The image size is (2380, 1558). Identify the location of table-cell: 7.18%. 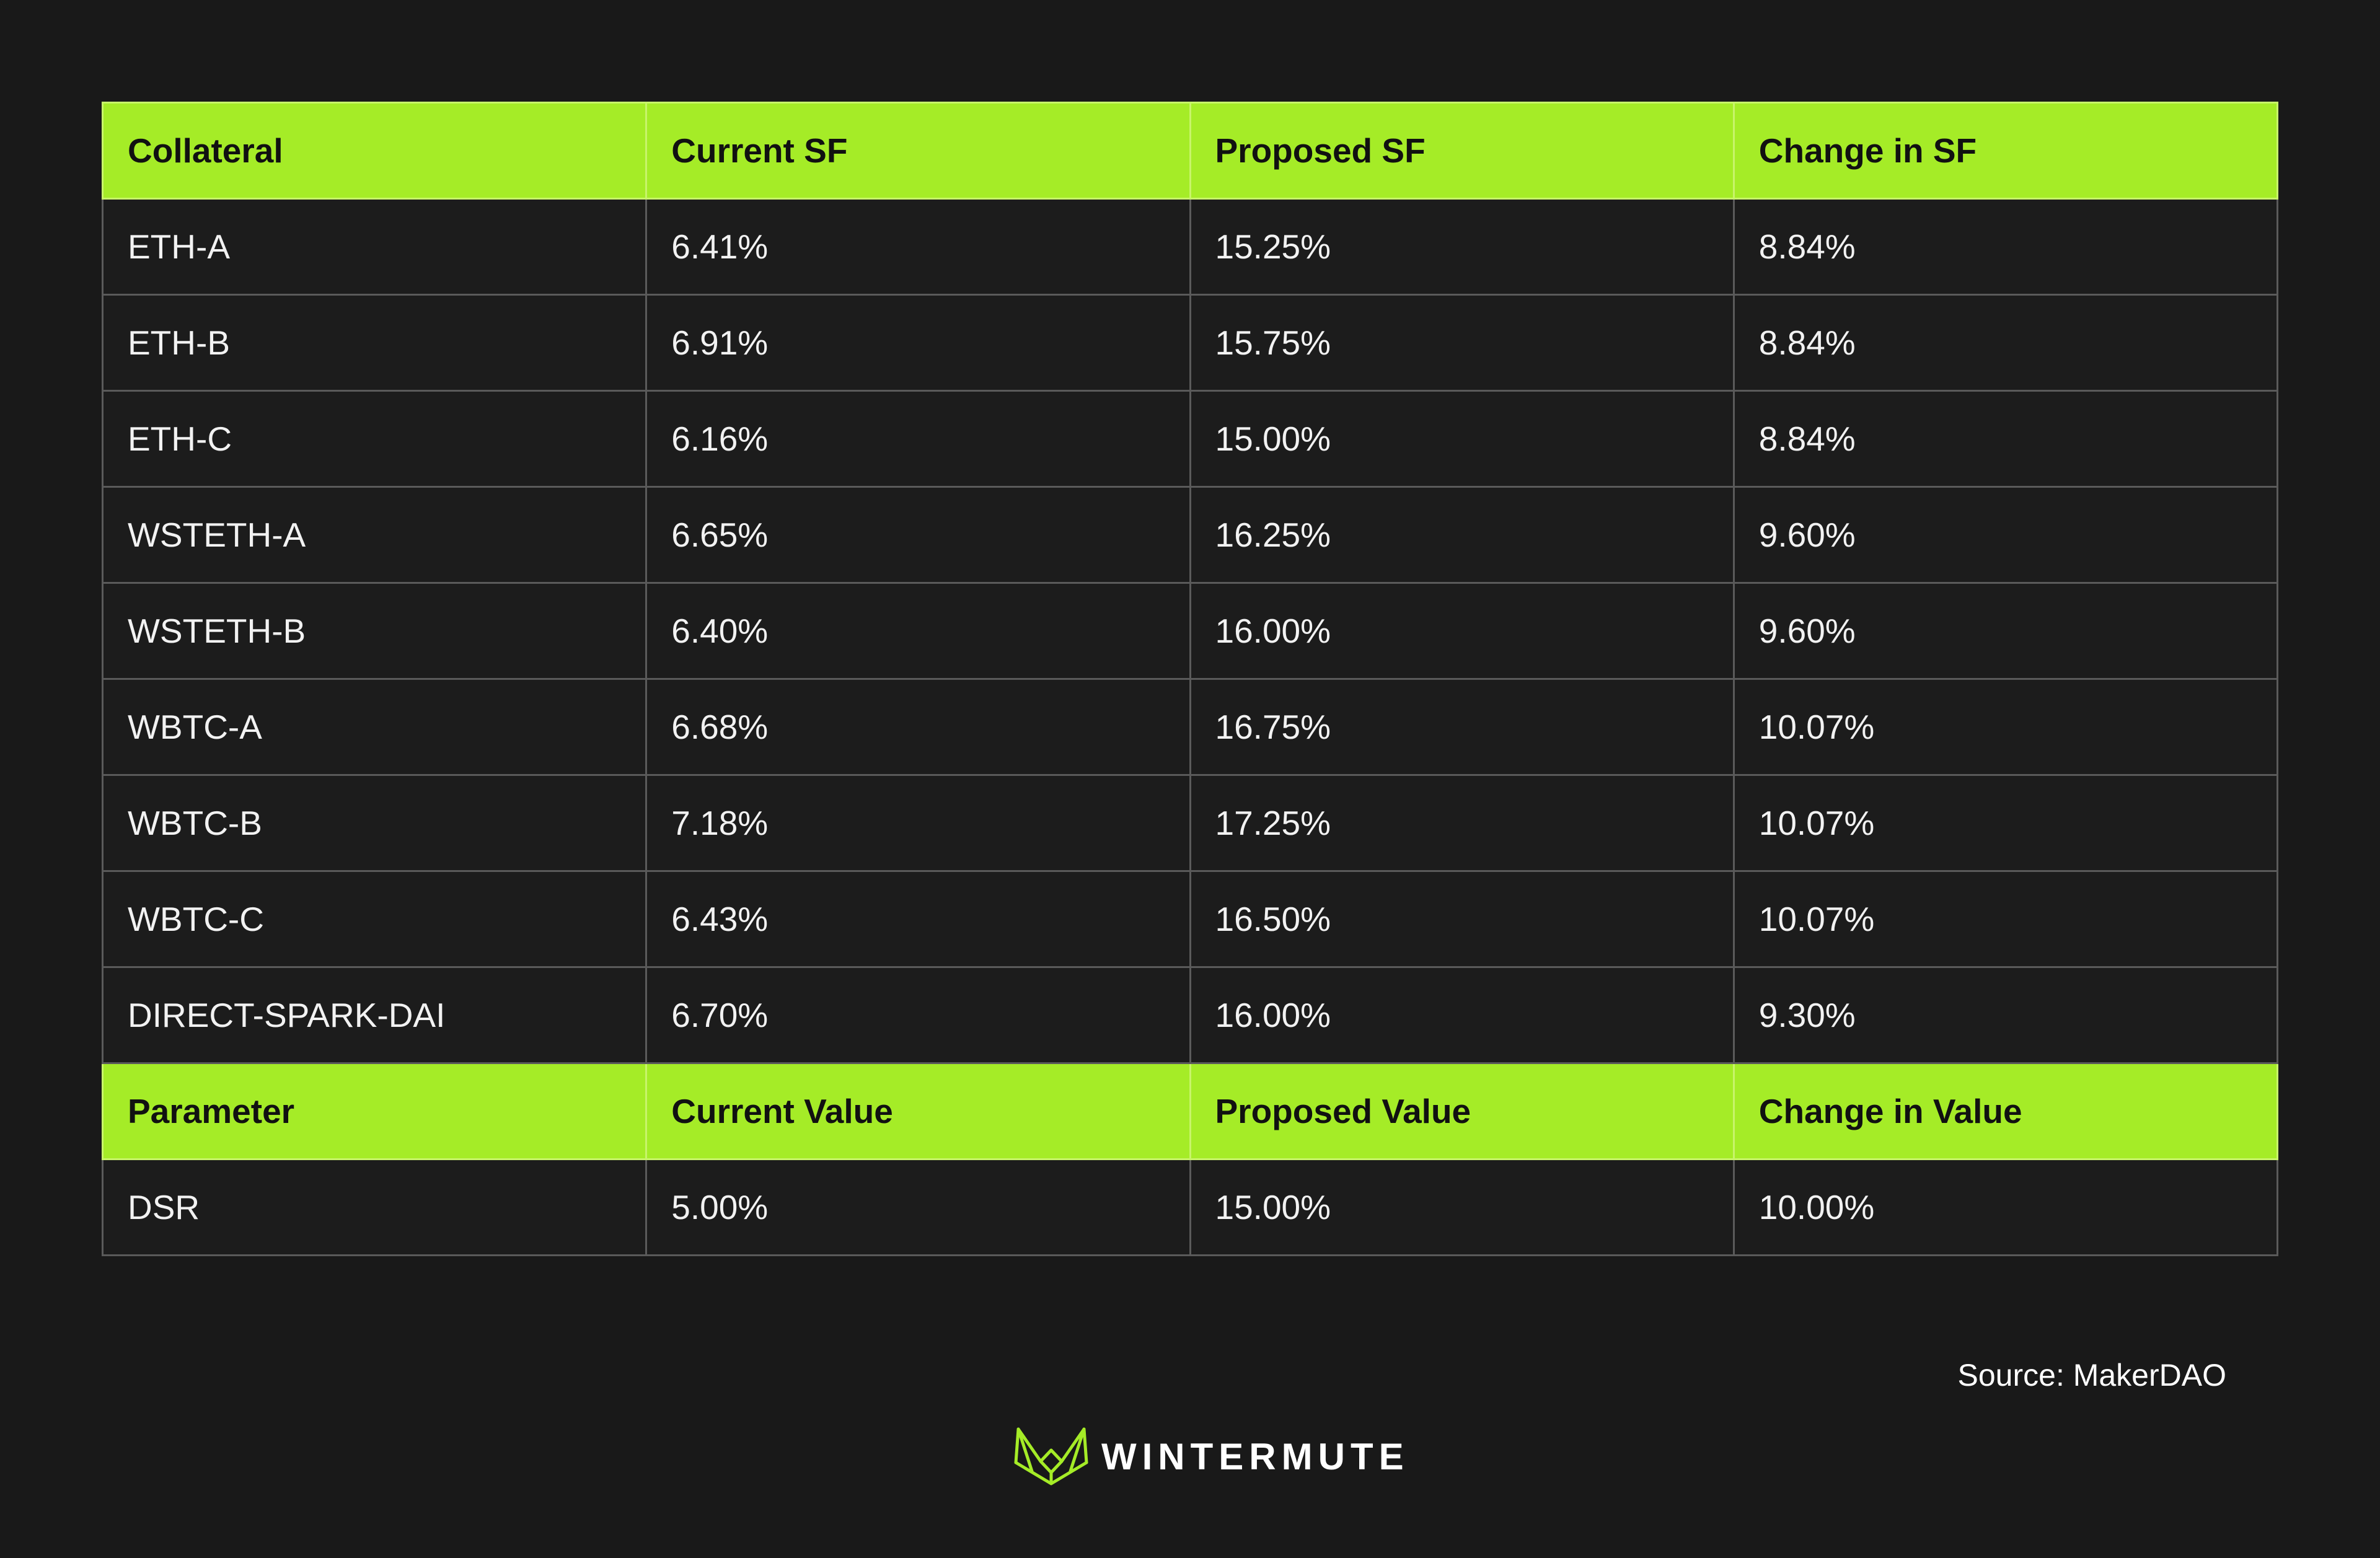
(918, 823).